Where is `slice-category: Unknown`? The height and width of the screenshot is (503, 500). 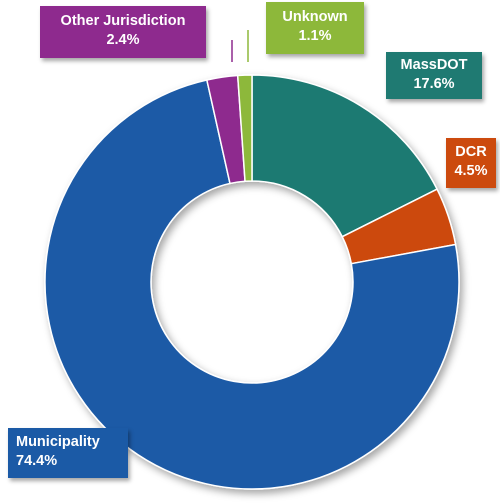 slice-category: Unknown is located at coordinates (315, 17).